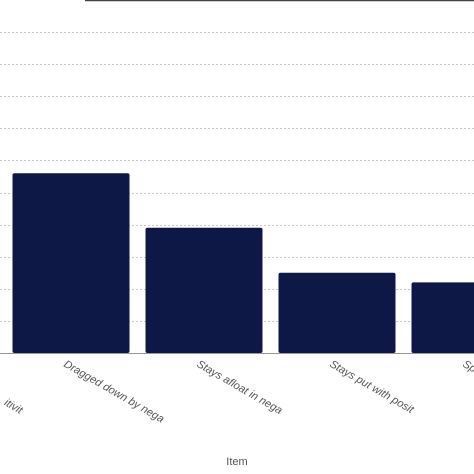  I want to click on x-tick-label: Stays put with posit, so click(372, 387).